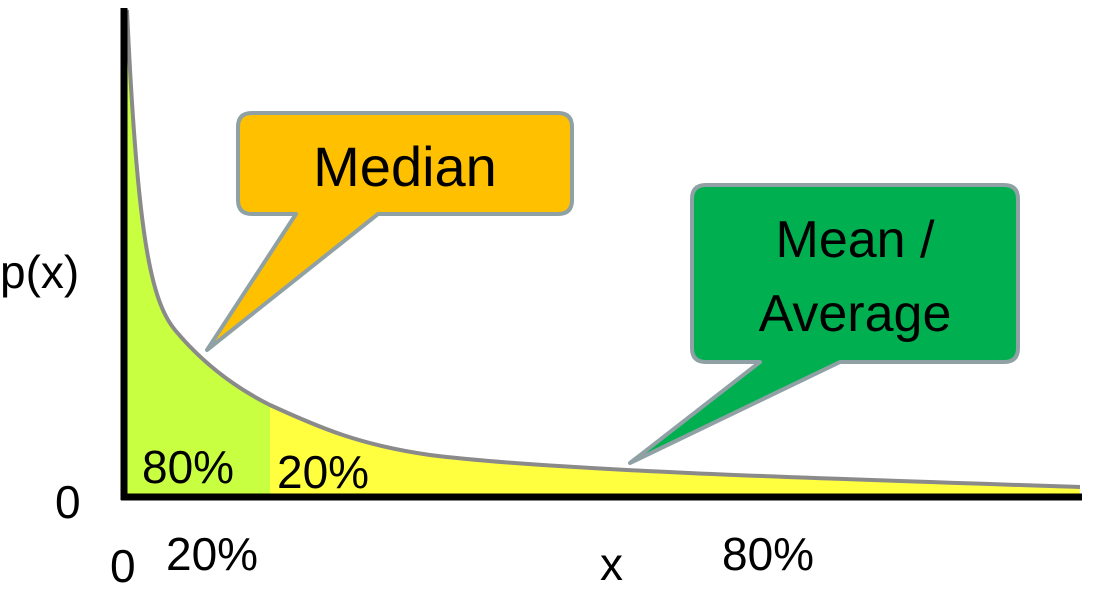  What do you see at coordinates (768, 554) in the screenshot?
I see `x-right-percent-label: 80%` at bounding box center [768, 554].